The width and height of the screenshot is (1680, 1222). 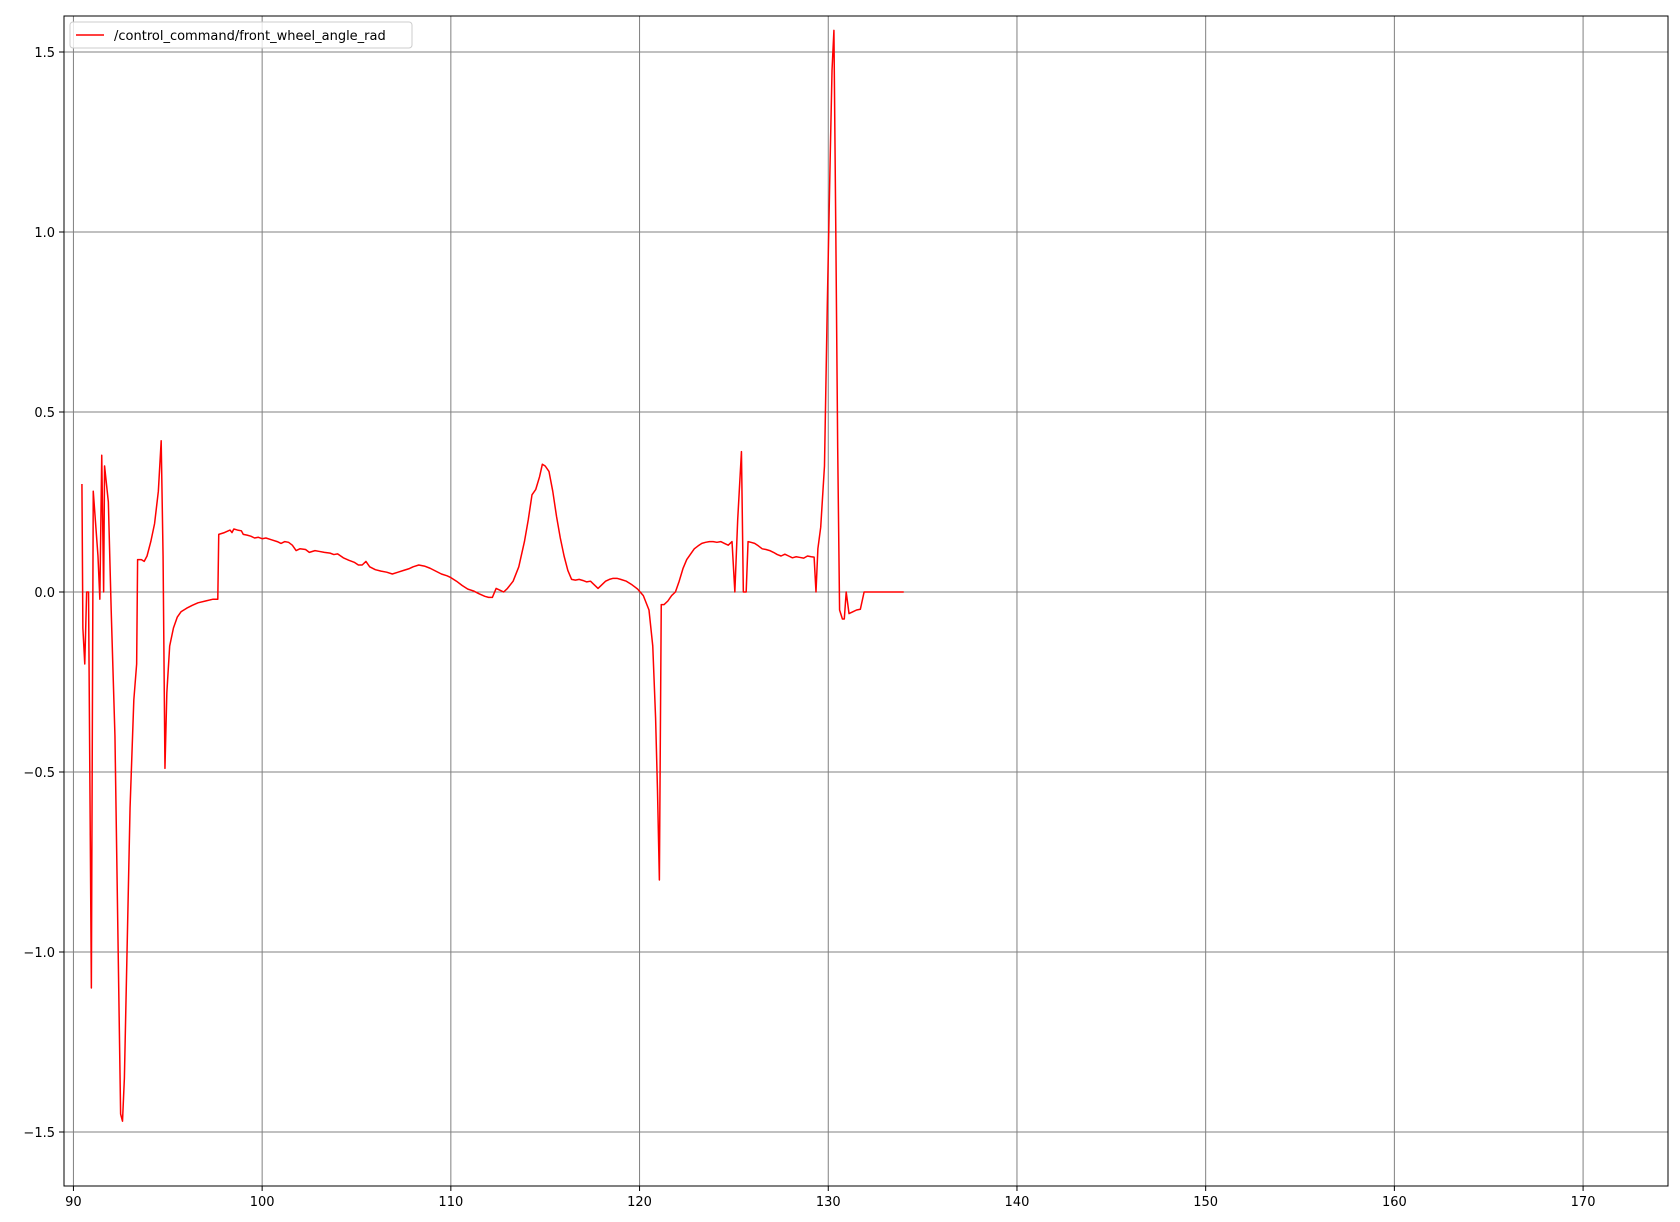 I want to click on x-tick-label: 150, so click(x=1205, y=1202).